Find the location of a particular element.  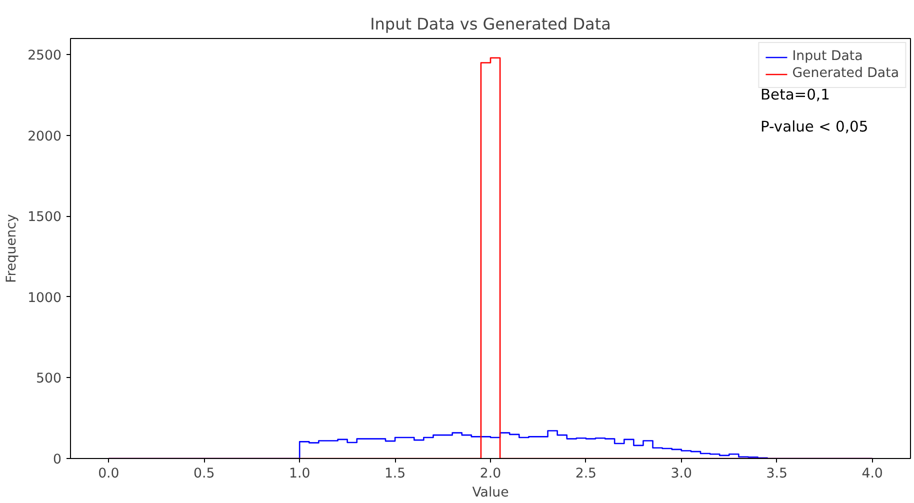

y-tick-label: 0 is located at coordinates (57, 460).